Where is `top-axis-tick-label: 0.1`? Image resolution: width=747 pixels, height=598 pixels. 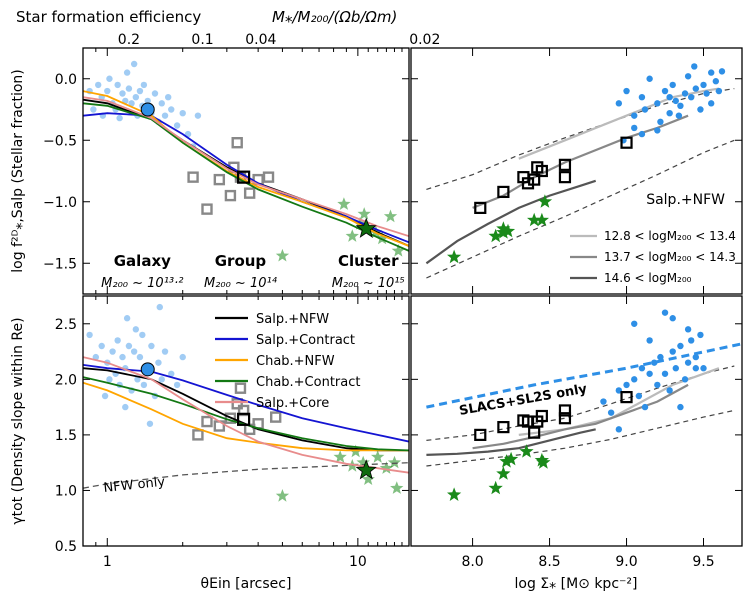
top-axis-tick-label: 0.1 is located at coordinates (202, 40).